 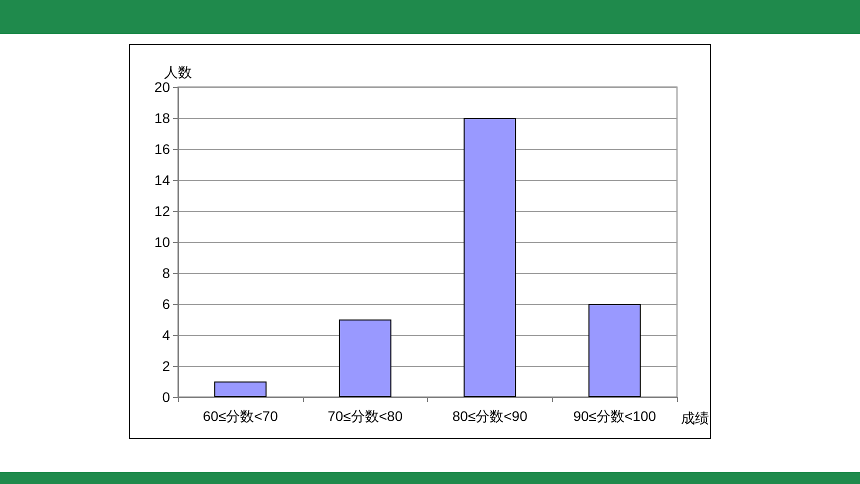 What do you see at coordinates (162, 180) in the screenshot?
I see `y-tick-label: 14` at bounding box center [162, 180].